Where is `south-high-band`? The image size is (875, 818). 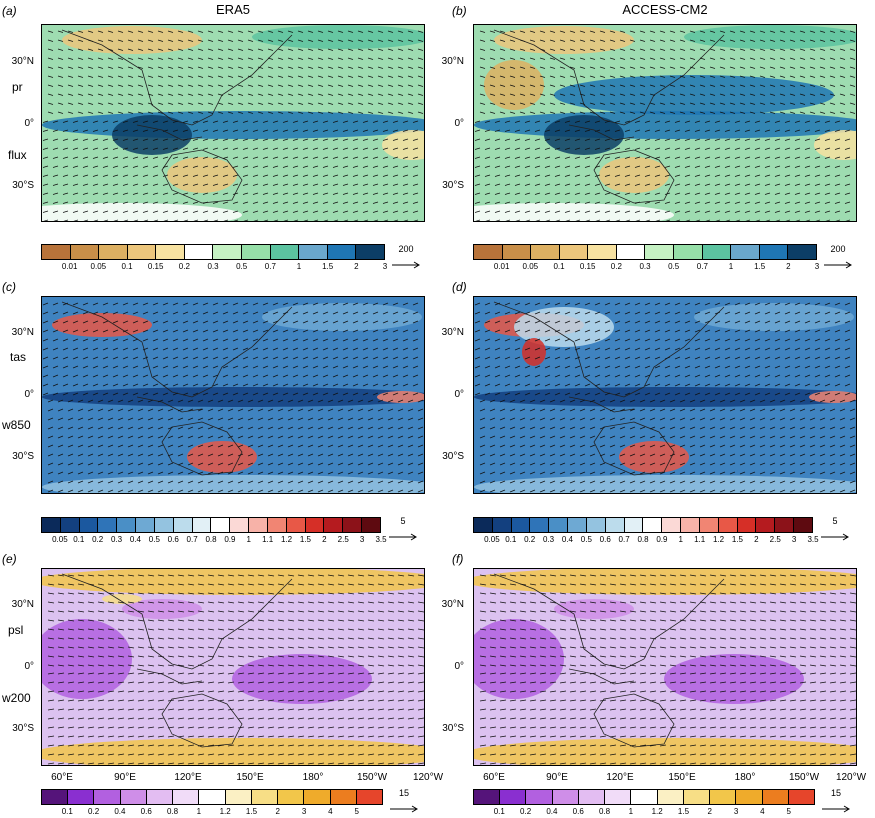
south-high-band is located at coordinates (233, 751).